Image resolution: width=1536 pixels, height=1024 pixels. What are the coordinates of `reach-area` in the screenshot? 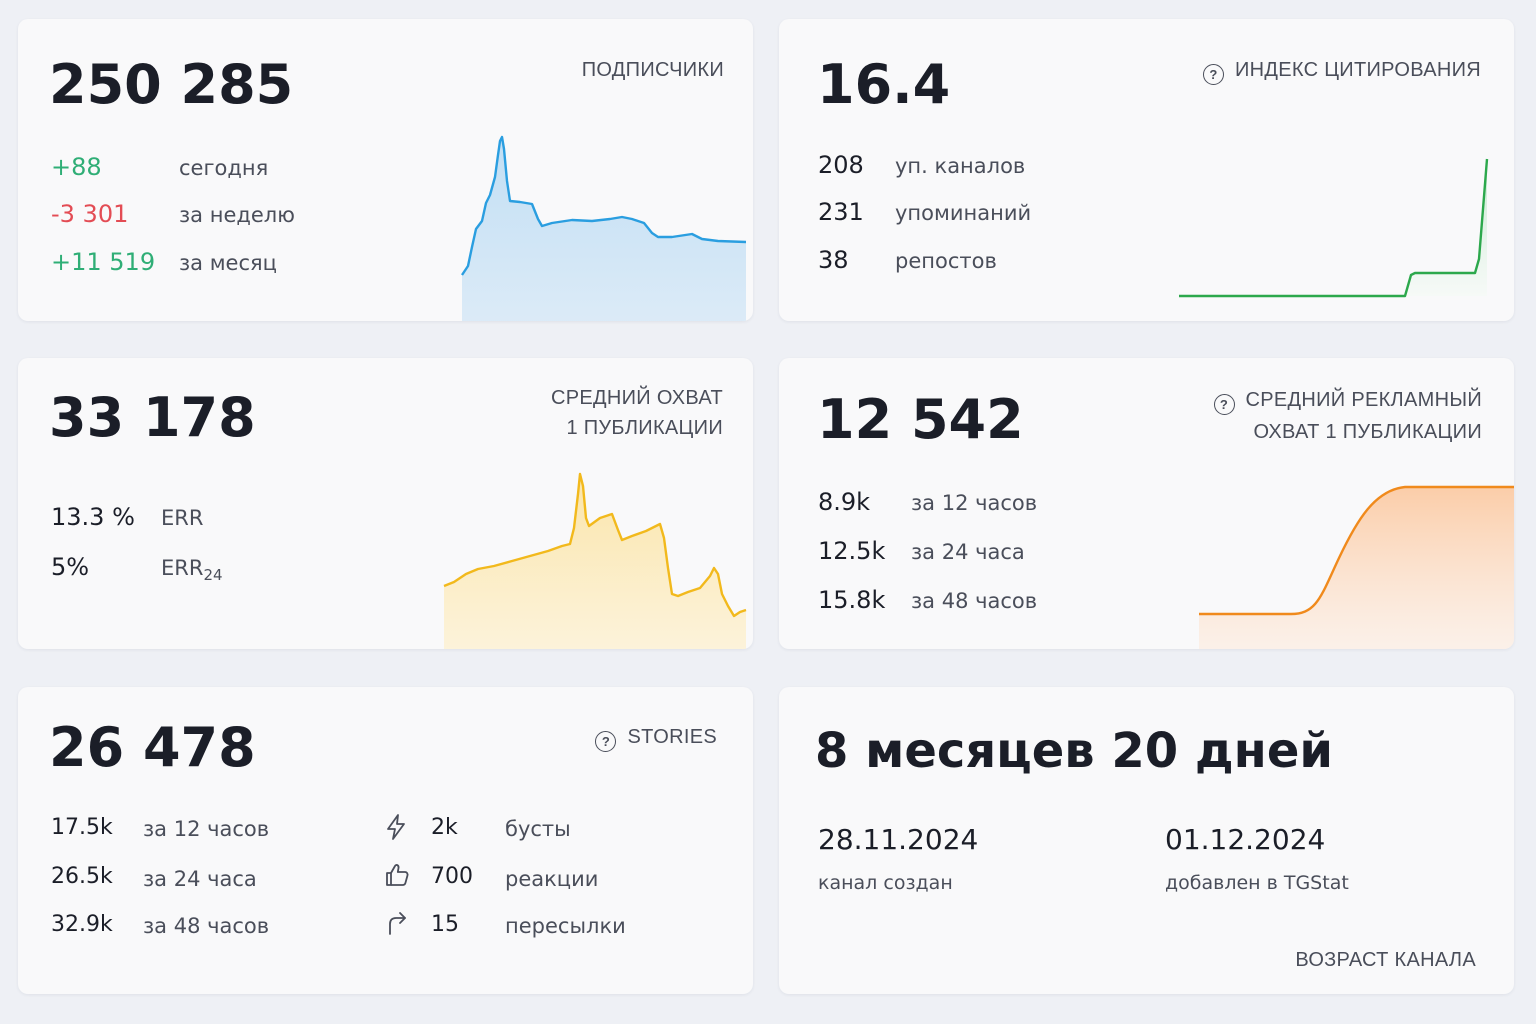 It's located at (595, 561).